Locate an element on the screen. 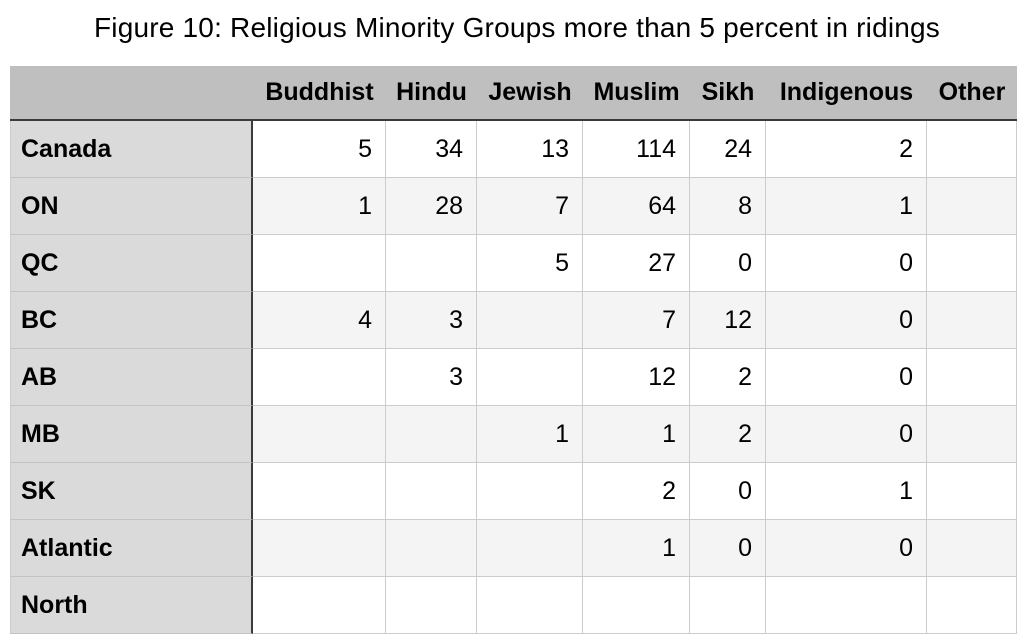  cell-on-muslim: 64 is located at coordinates (636, 206).